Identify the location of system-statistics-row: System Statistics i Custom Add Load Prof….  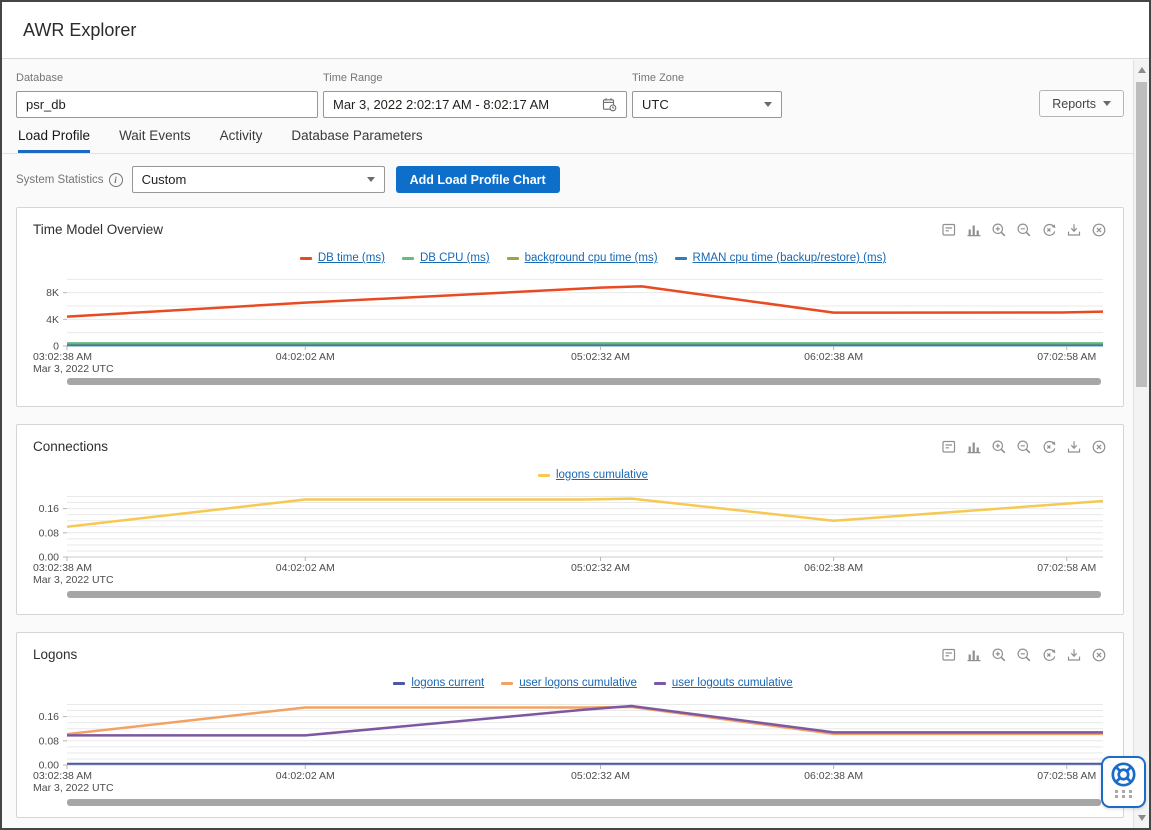
(288, 179).